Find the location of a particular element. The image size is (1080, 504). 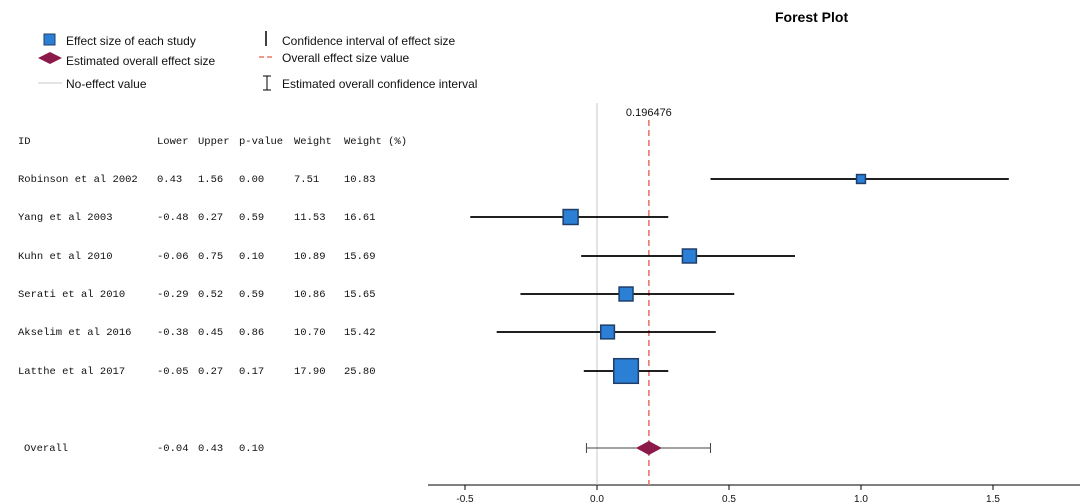

study-weight: 10.89 is located at coordinates (310, 257).